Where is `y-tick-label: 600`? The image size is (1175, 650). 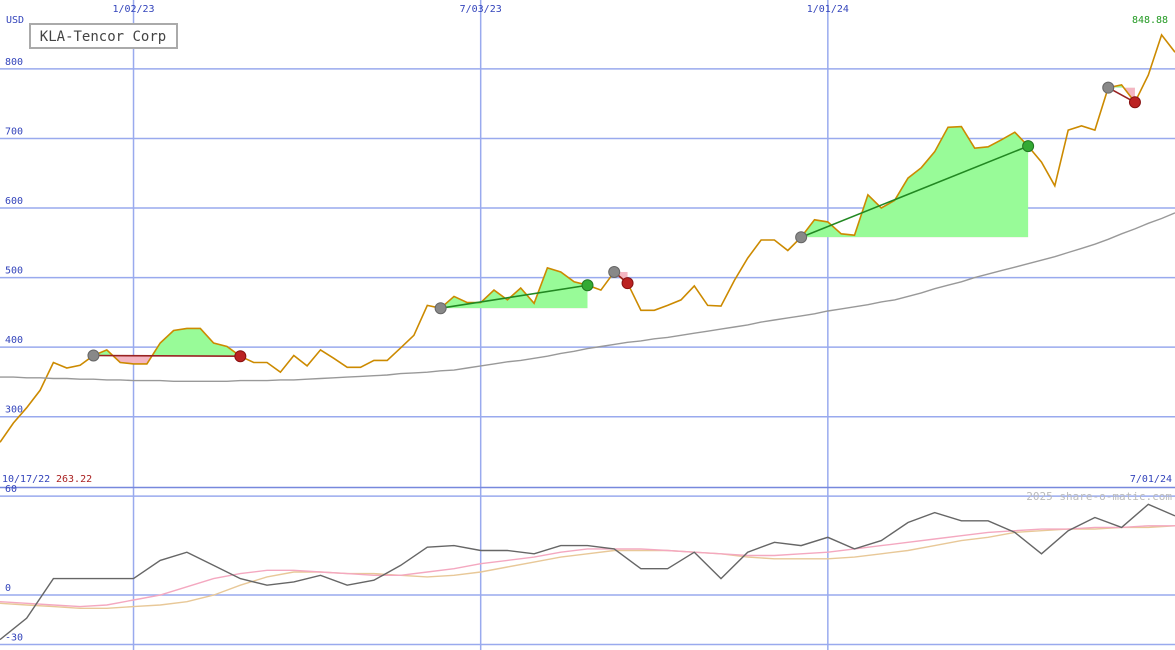
y-tick-label: 600 is located at coordinates (14, 201).